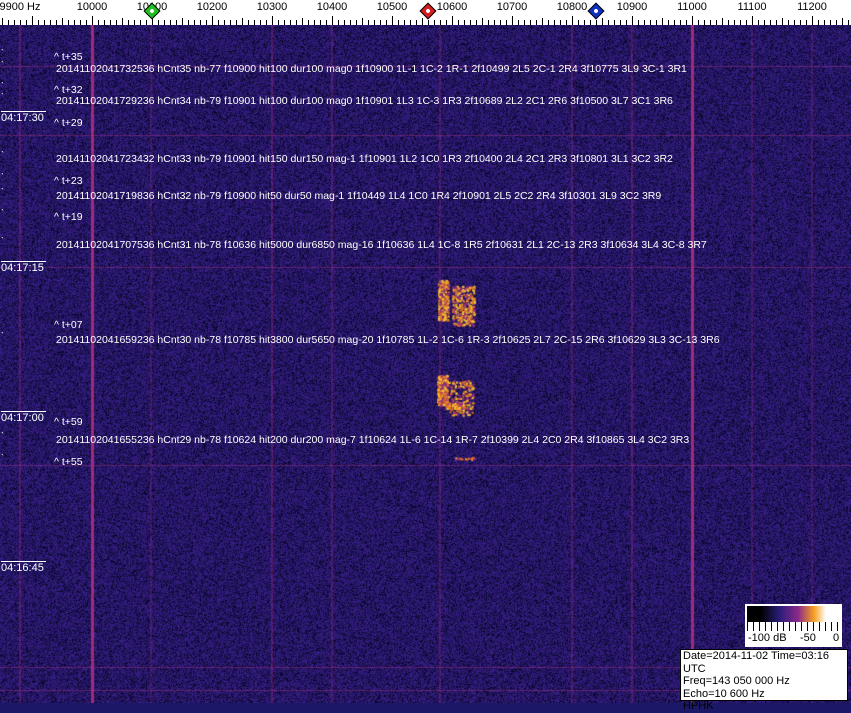  I want to click on time-delta-label: ^ t+19, so click(68, 217).